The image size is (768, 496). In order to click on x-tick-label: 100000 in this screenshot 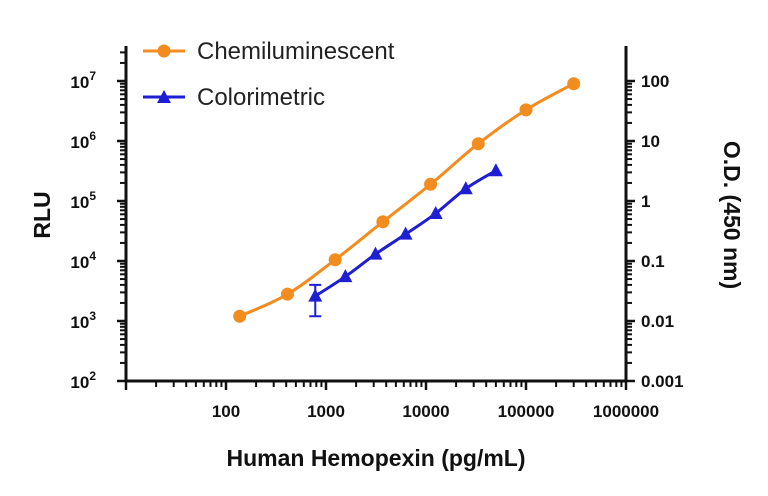, I will do `click(526, 411)`.